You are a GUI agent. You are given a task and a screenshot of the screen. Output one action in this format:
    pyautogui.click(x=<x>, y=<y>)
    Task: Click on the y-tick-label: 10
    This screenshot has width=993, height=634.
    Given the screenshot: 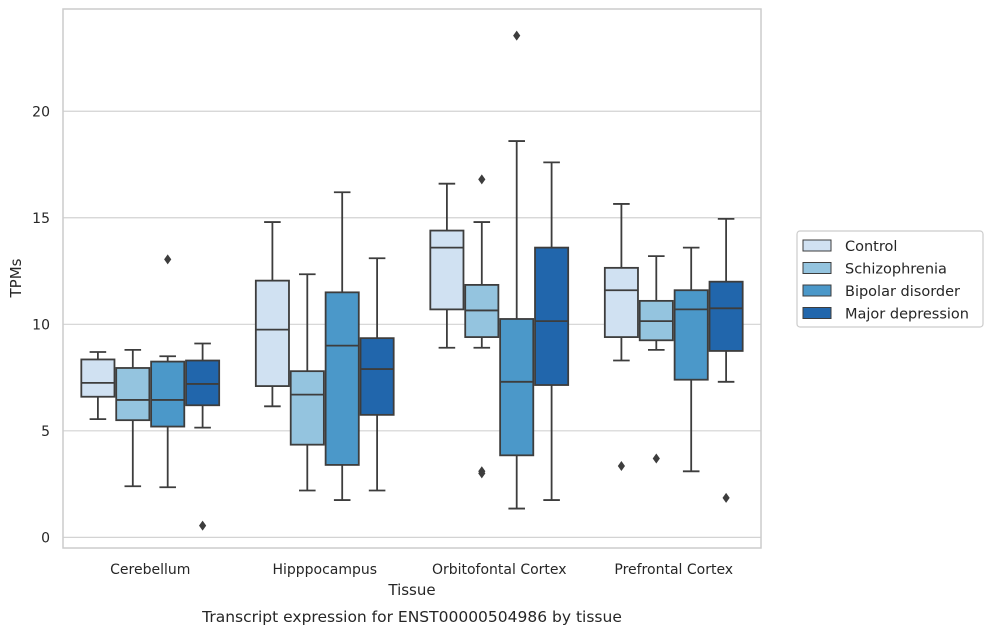 What is the action you would take?
    pyautogui.click(x=41, y=325)
    